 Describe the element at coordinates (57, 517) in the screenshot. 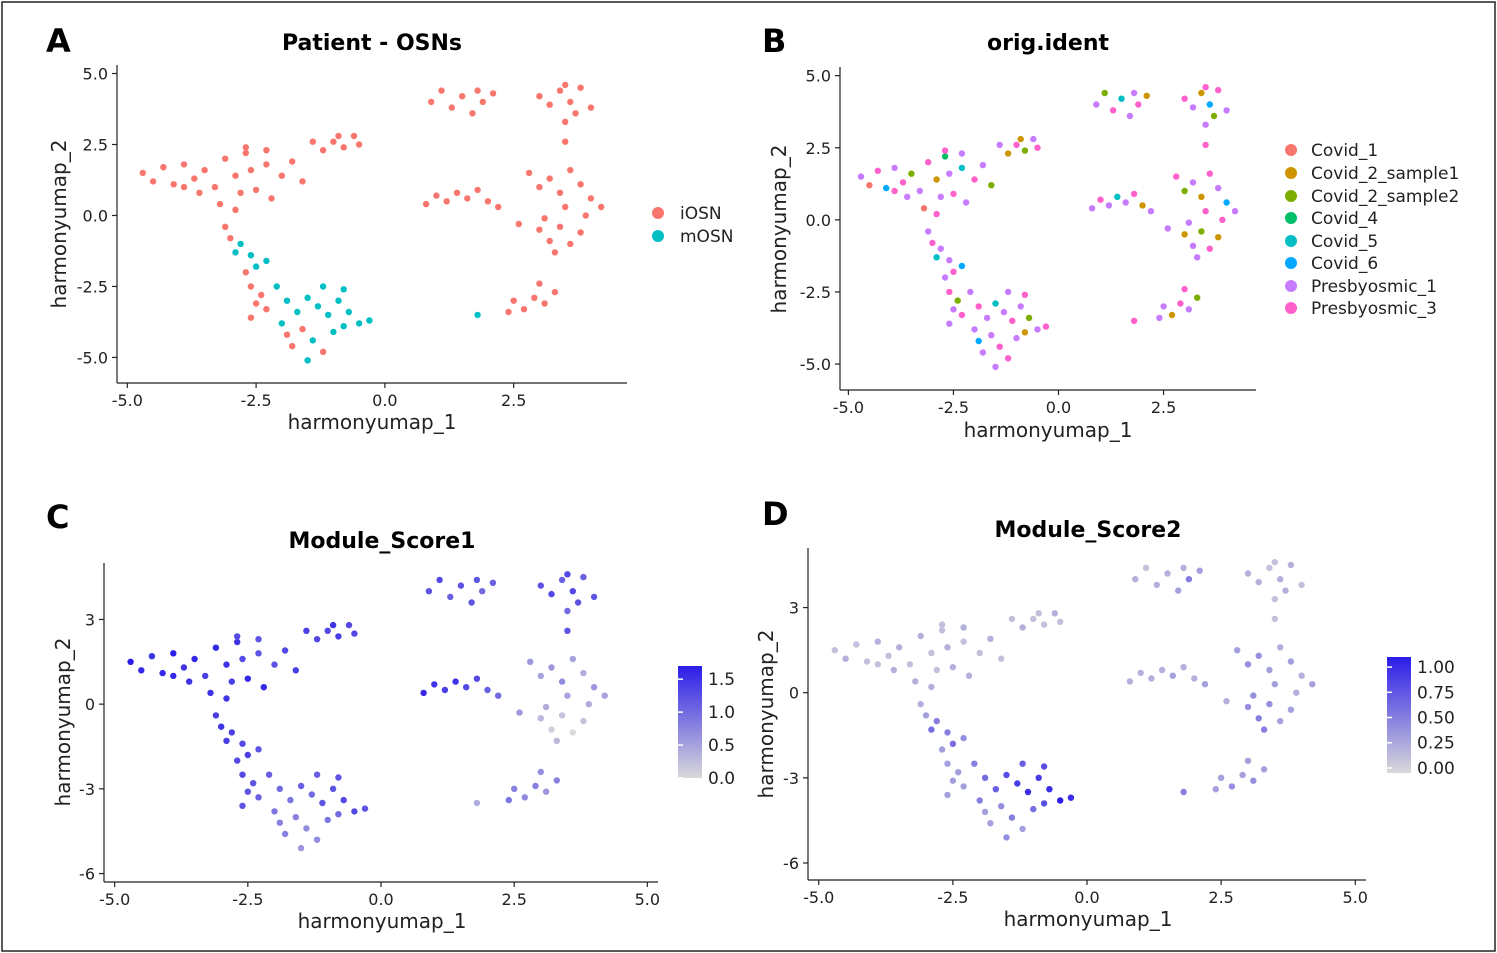

I see `panel-letter-c: C` at that location.